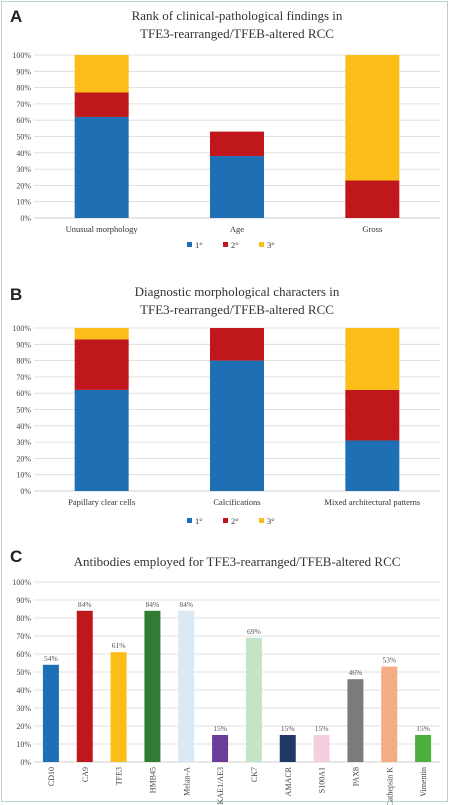  What do you see at coordinates (372, 502) in the screenshot?
I see `category-label: Mixed architectural patterns` at bounding box center [372, 502].